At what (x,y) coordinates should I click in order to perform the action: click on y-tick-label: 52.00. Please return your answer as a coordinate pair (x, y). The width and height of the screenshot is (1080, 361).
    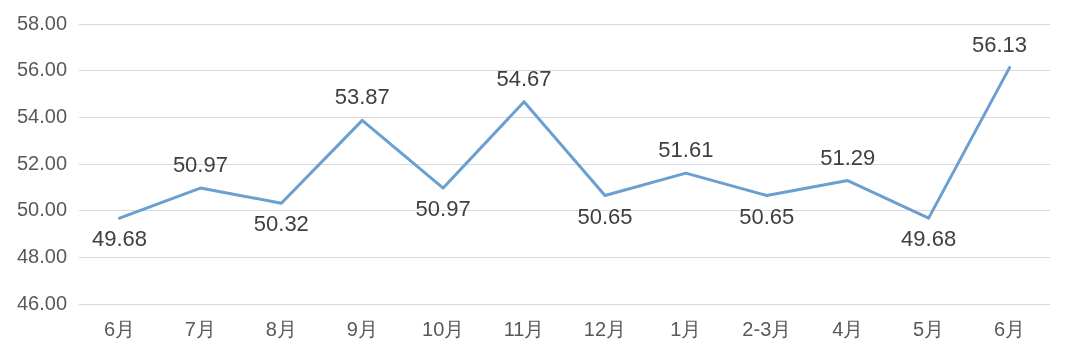
    Looking at the image, I should click on (42, 162).